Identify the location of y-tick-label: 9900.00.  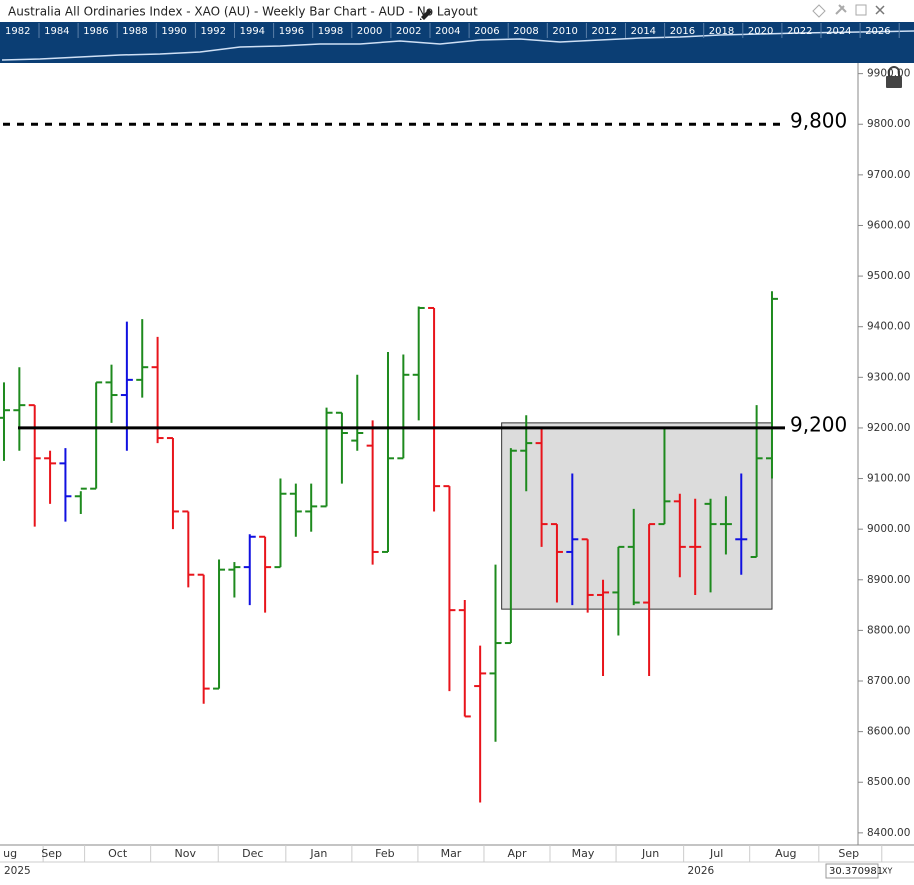
(888, 74).